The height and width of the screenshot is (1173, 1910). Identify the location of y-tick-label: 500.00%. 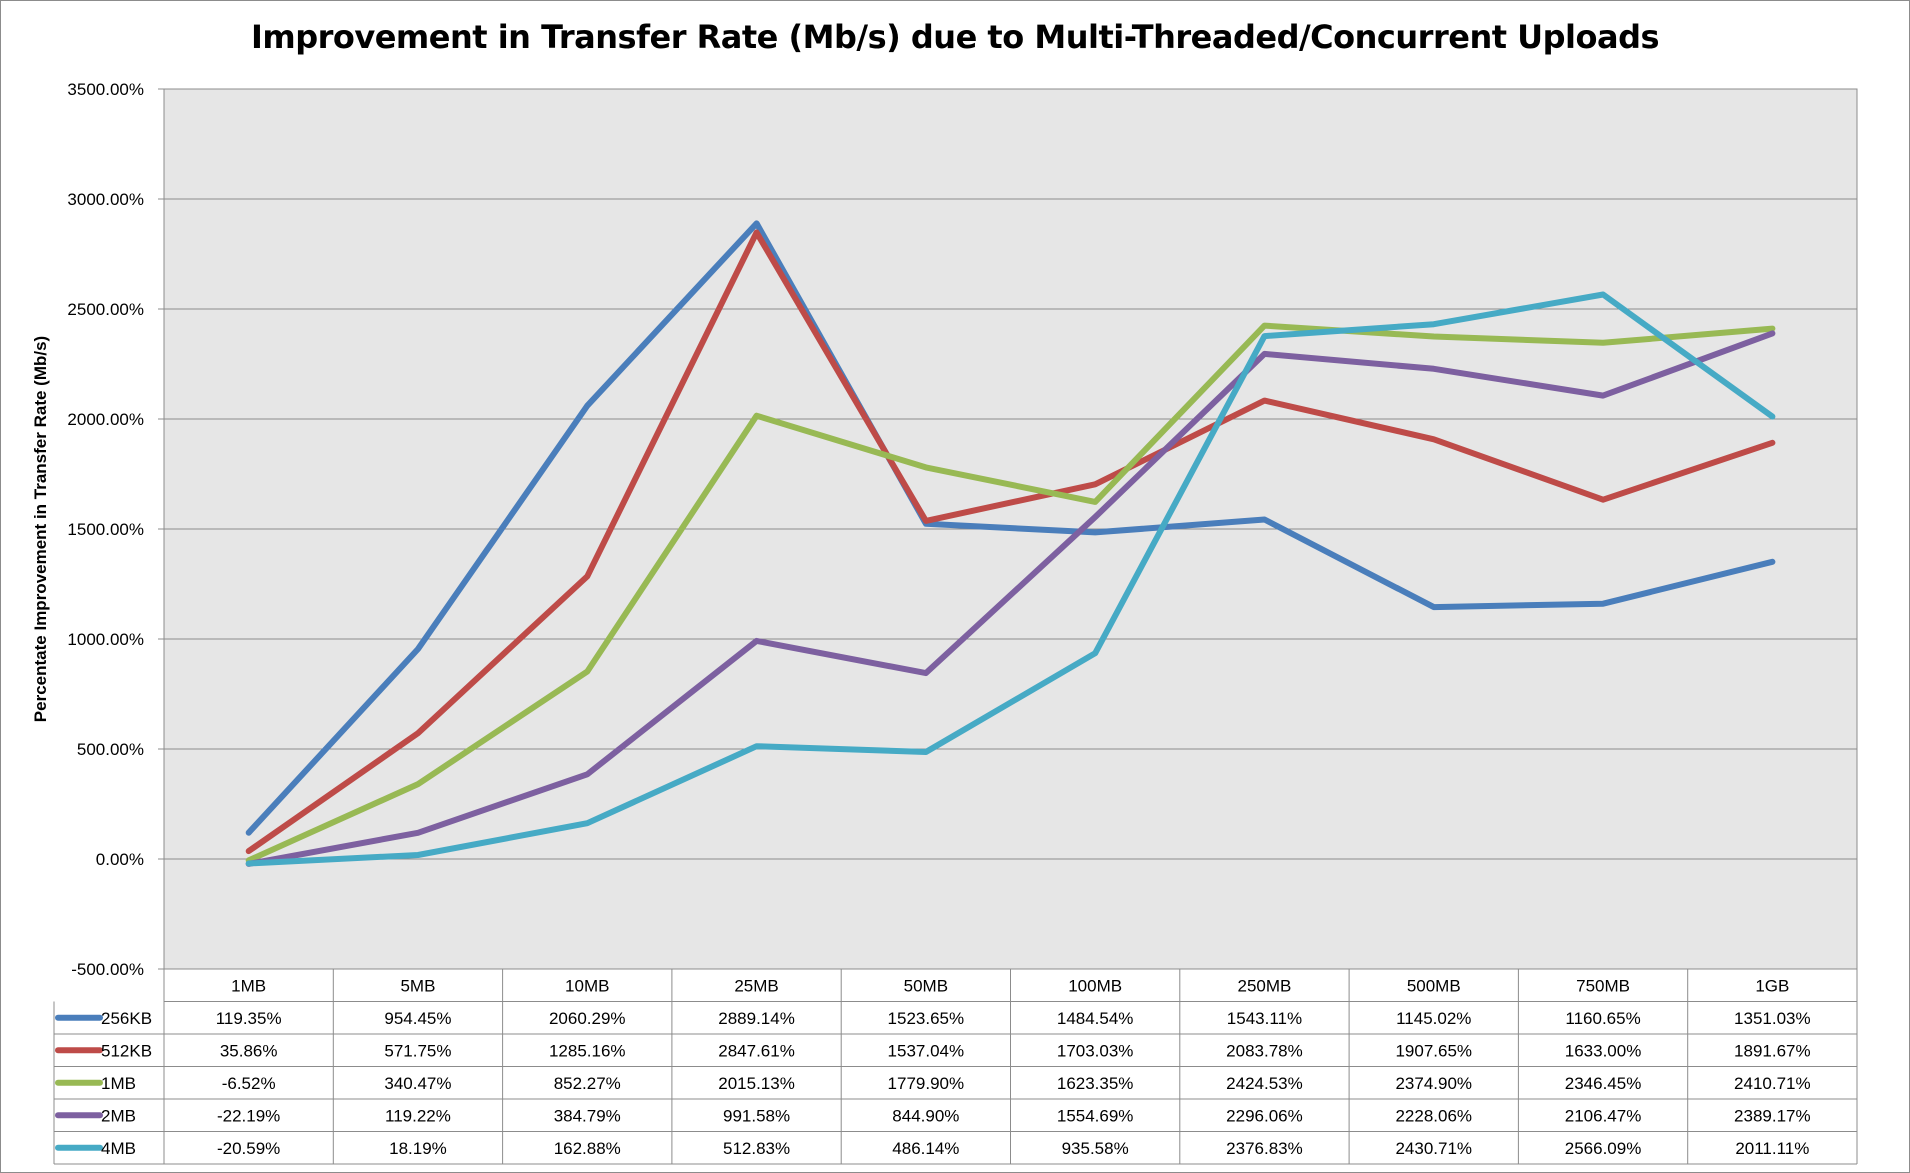
(110, 749).